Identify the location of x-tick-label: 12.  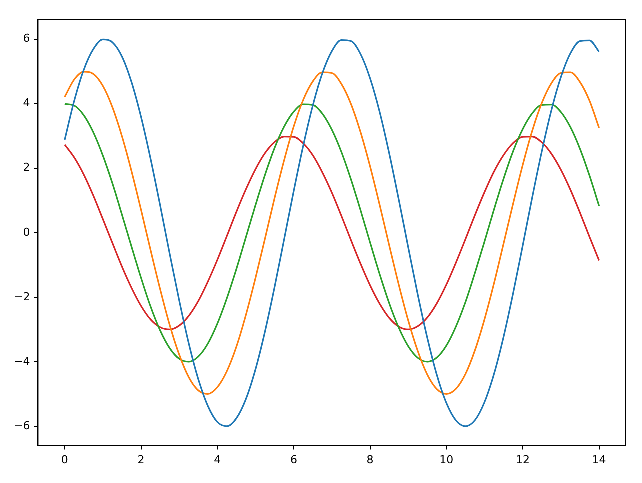
(523, 459).